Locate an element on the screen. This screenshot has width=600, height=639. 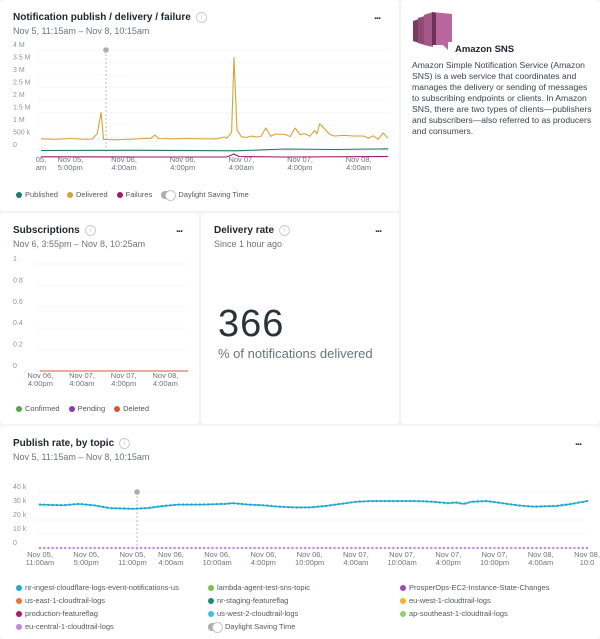
panel-title-text: Publish rate, by topic is located at coordinates (64, 443).